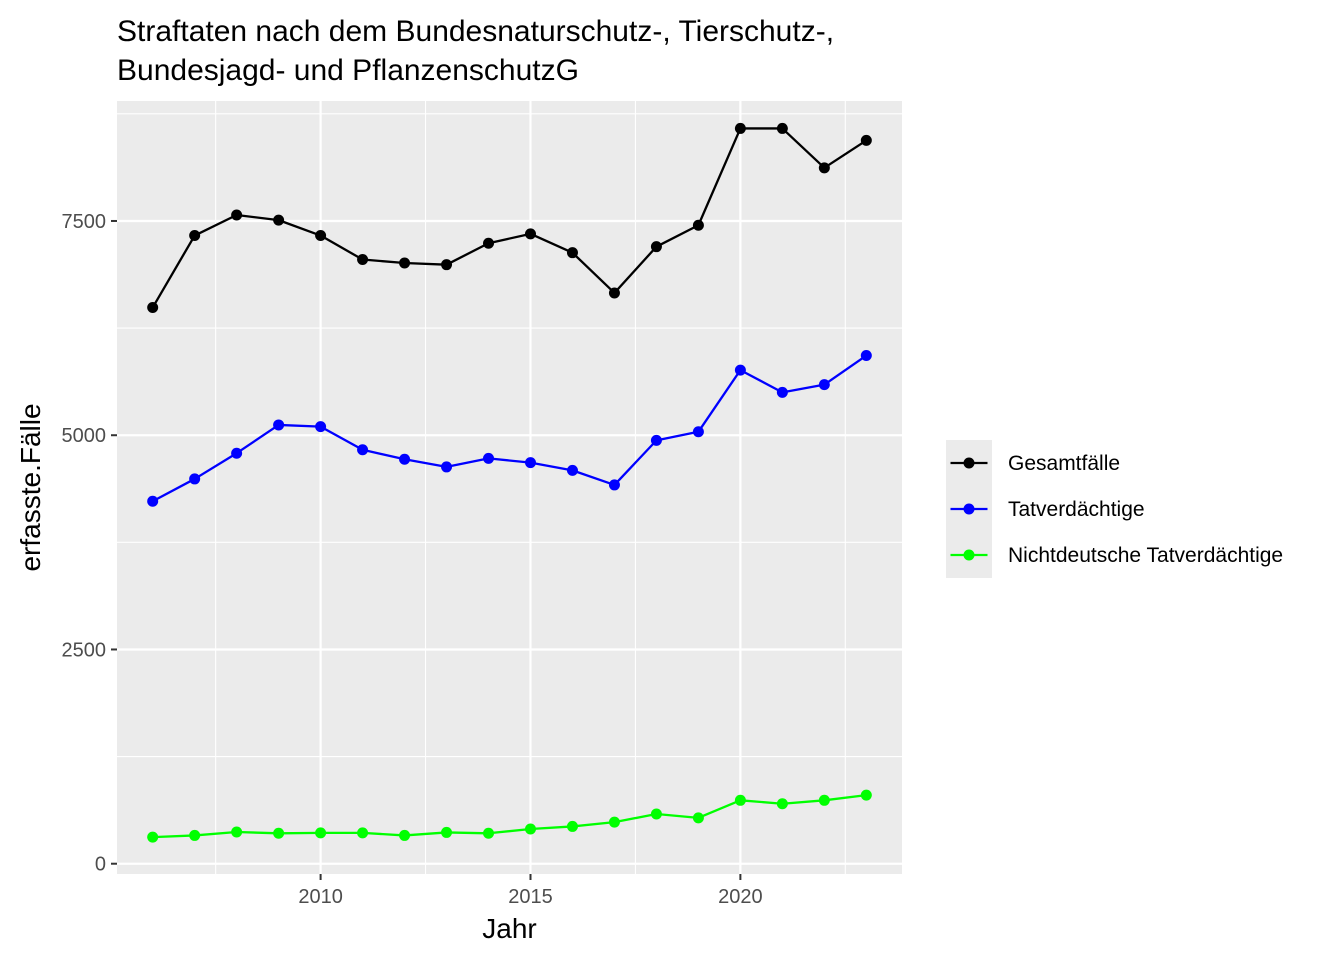 Image resolution: width=1344 pixels, height=965 pixels. What do you see at coordinates (84, 222) in the screenshot?
I see `y-tick-label: 7500` at bounding box center [84, 222].